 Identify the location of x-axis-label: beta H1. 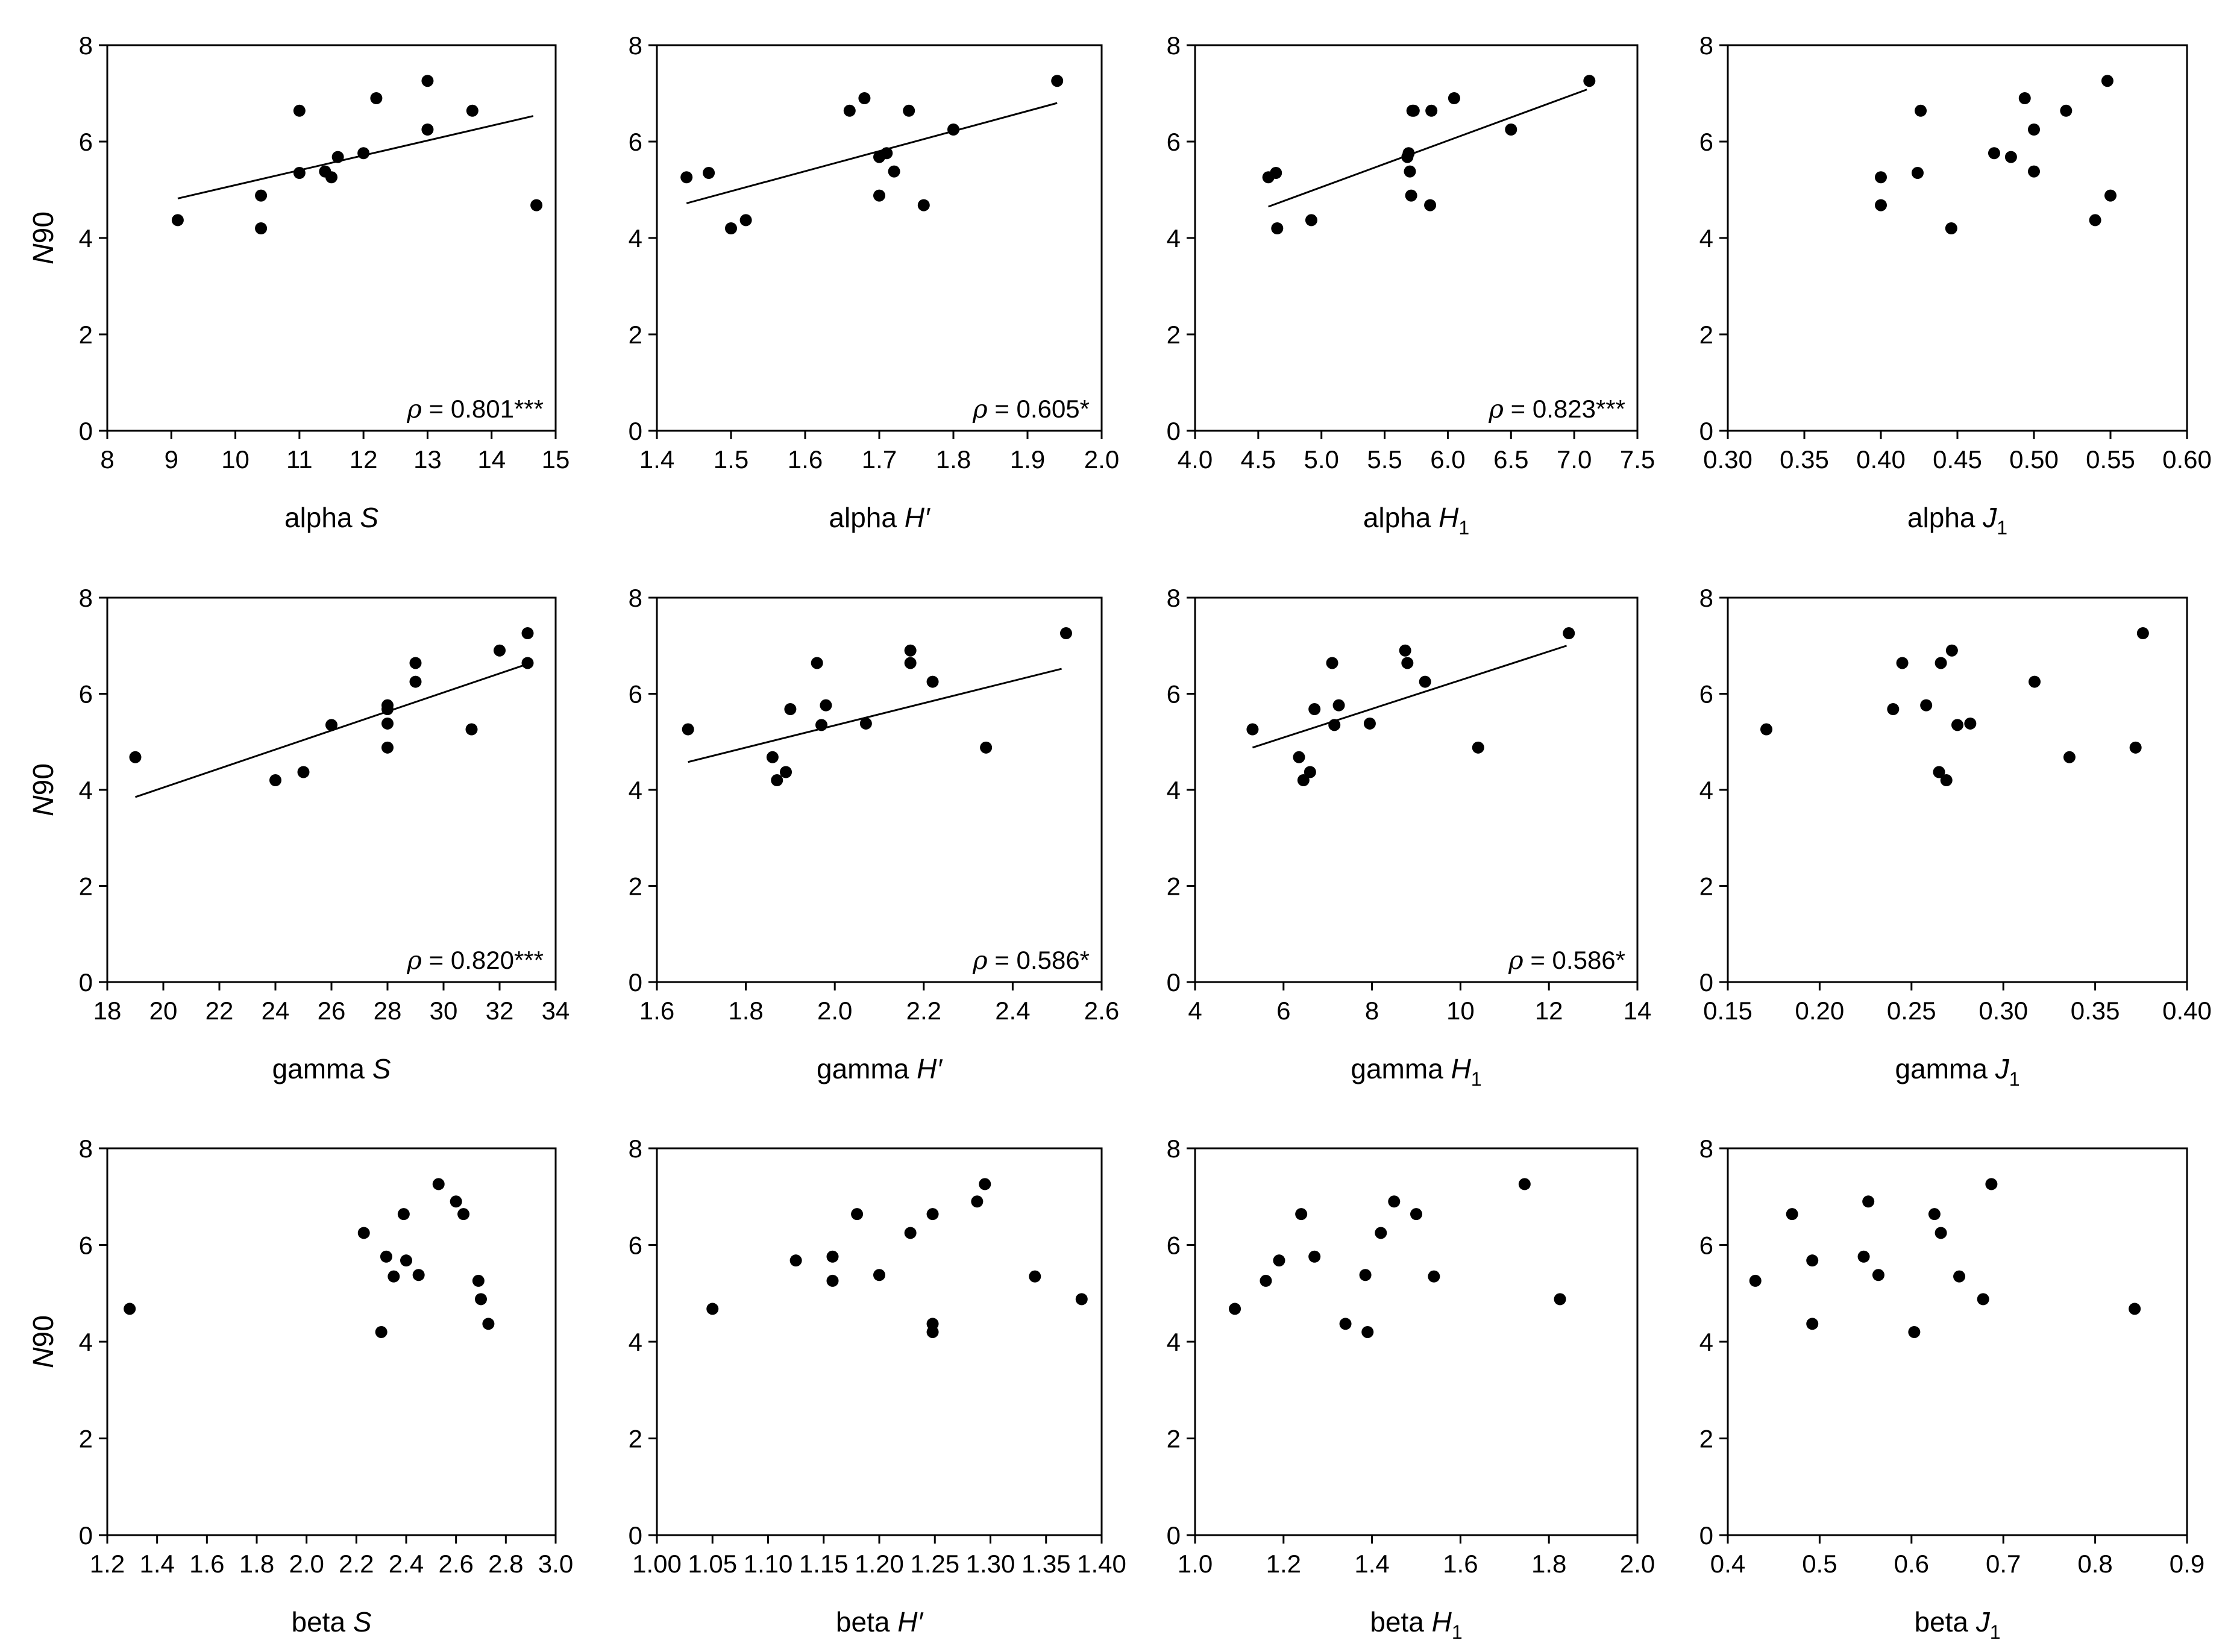
(1416, 1624).